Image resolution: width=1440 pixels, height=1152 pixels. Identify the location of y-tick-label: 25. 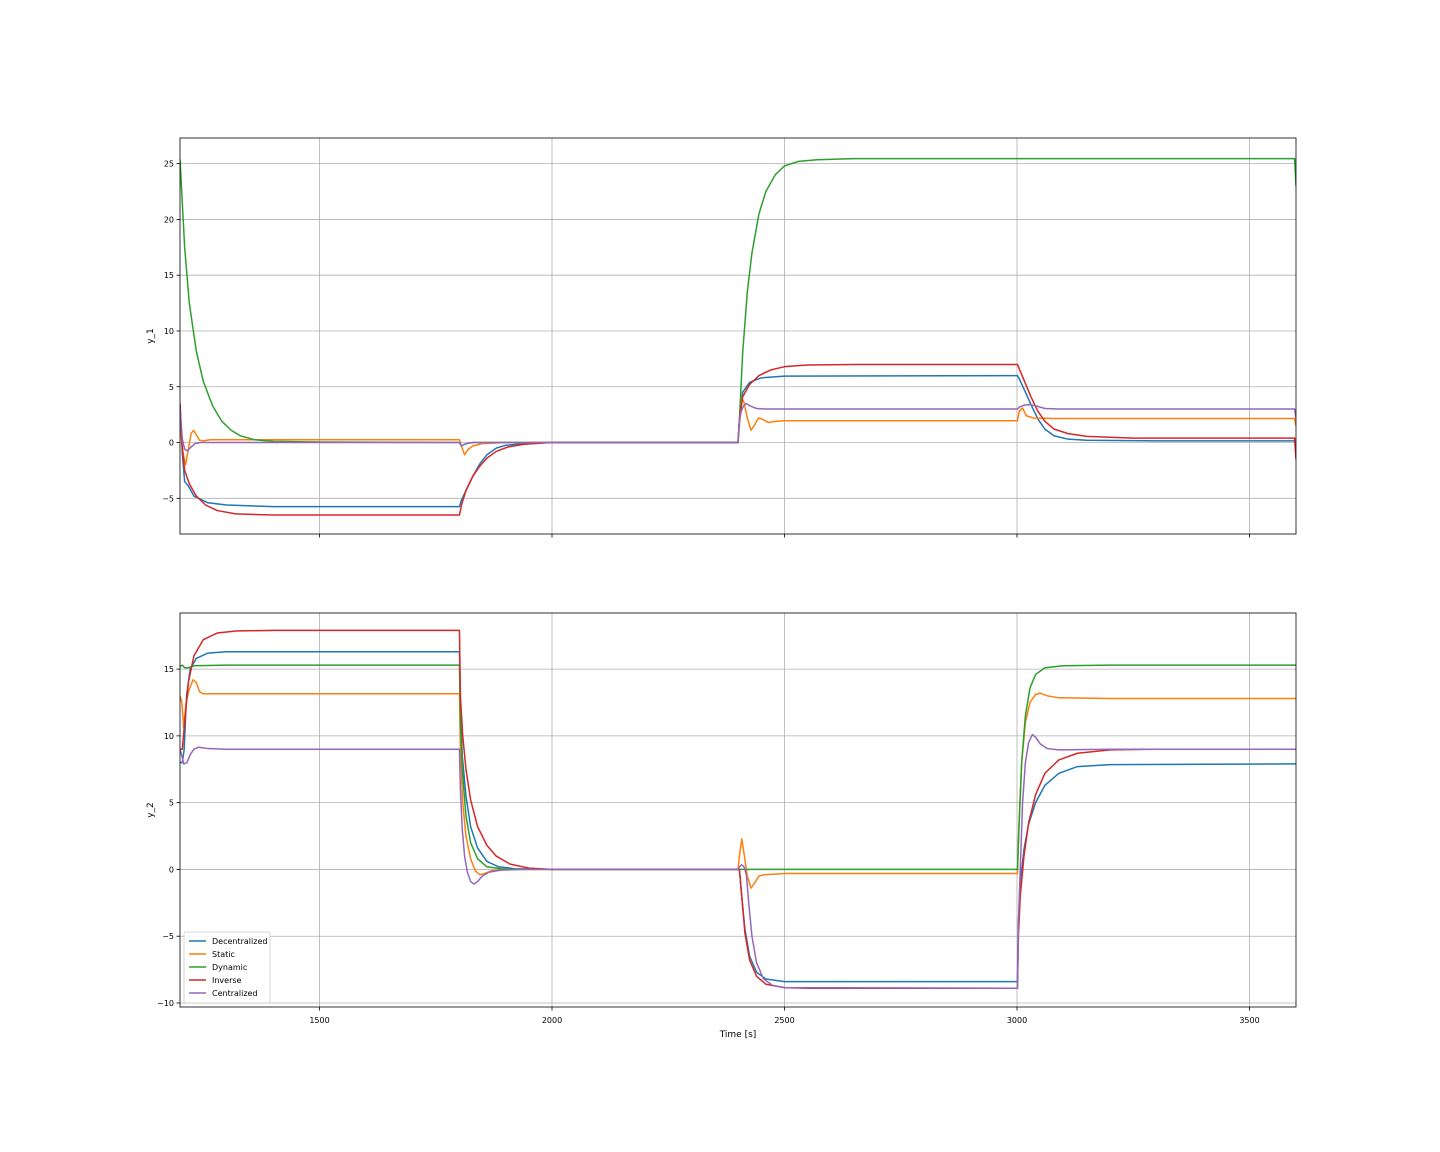
(169, 164).